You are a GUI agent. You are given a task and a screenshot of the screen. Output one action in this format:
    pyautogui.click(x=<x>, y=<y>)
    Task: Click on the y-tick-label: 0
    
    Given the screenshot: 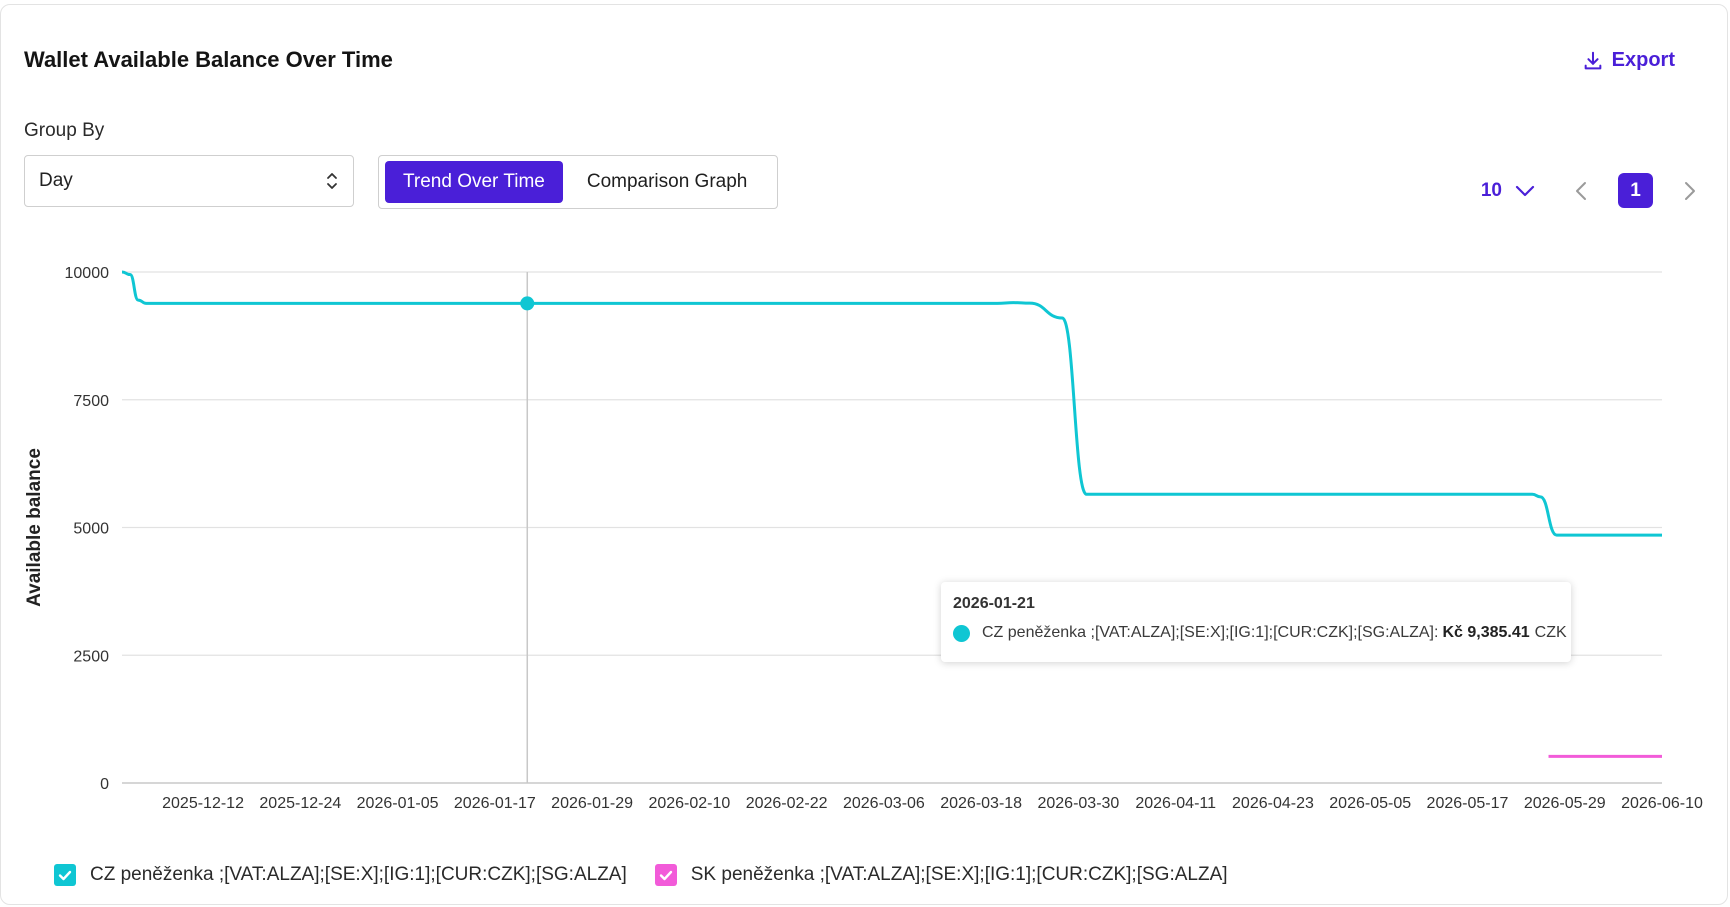 What is the action you would take?
    pyautogui.click(x=104, y=784)
    